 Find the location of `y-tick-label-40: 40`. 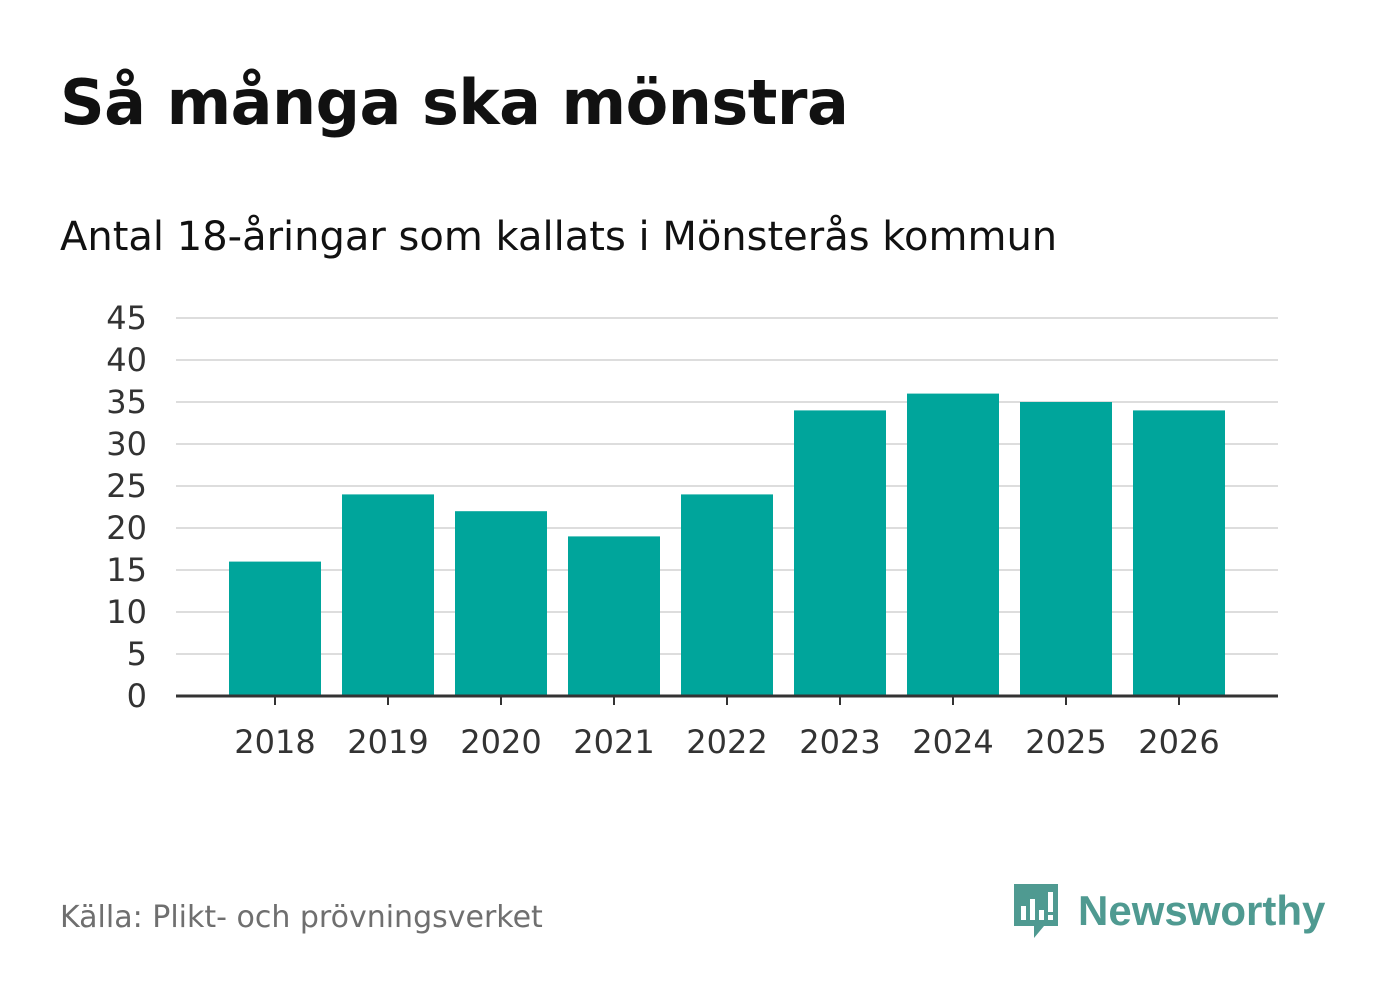

y-tick-label-40: 40 is located at coordinates (126, 360).